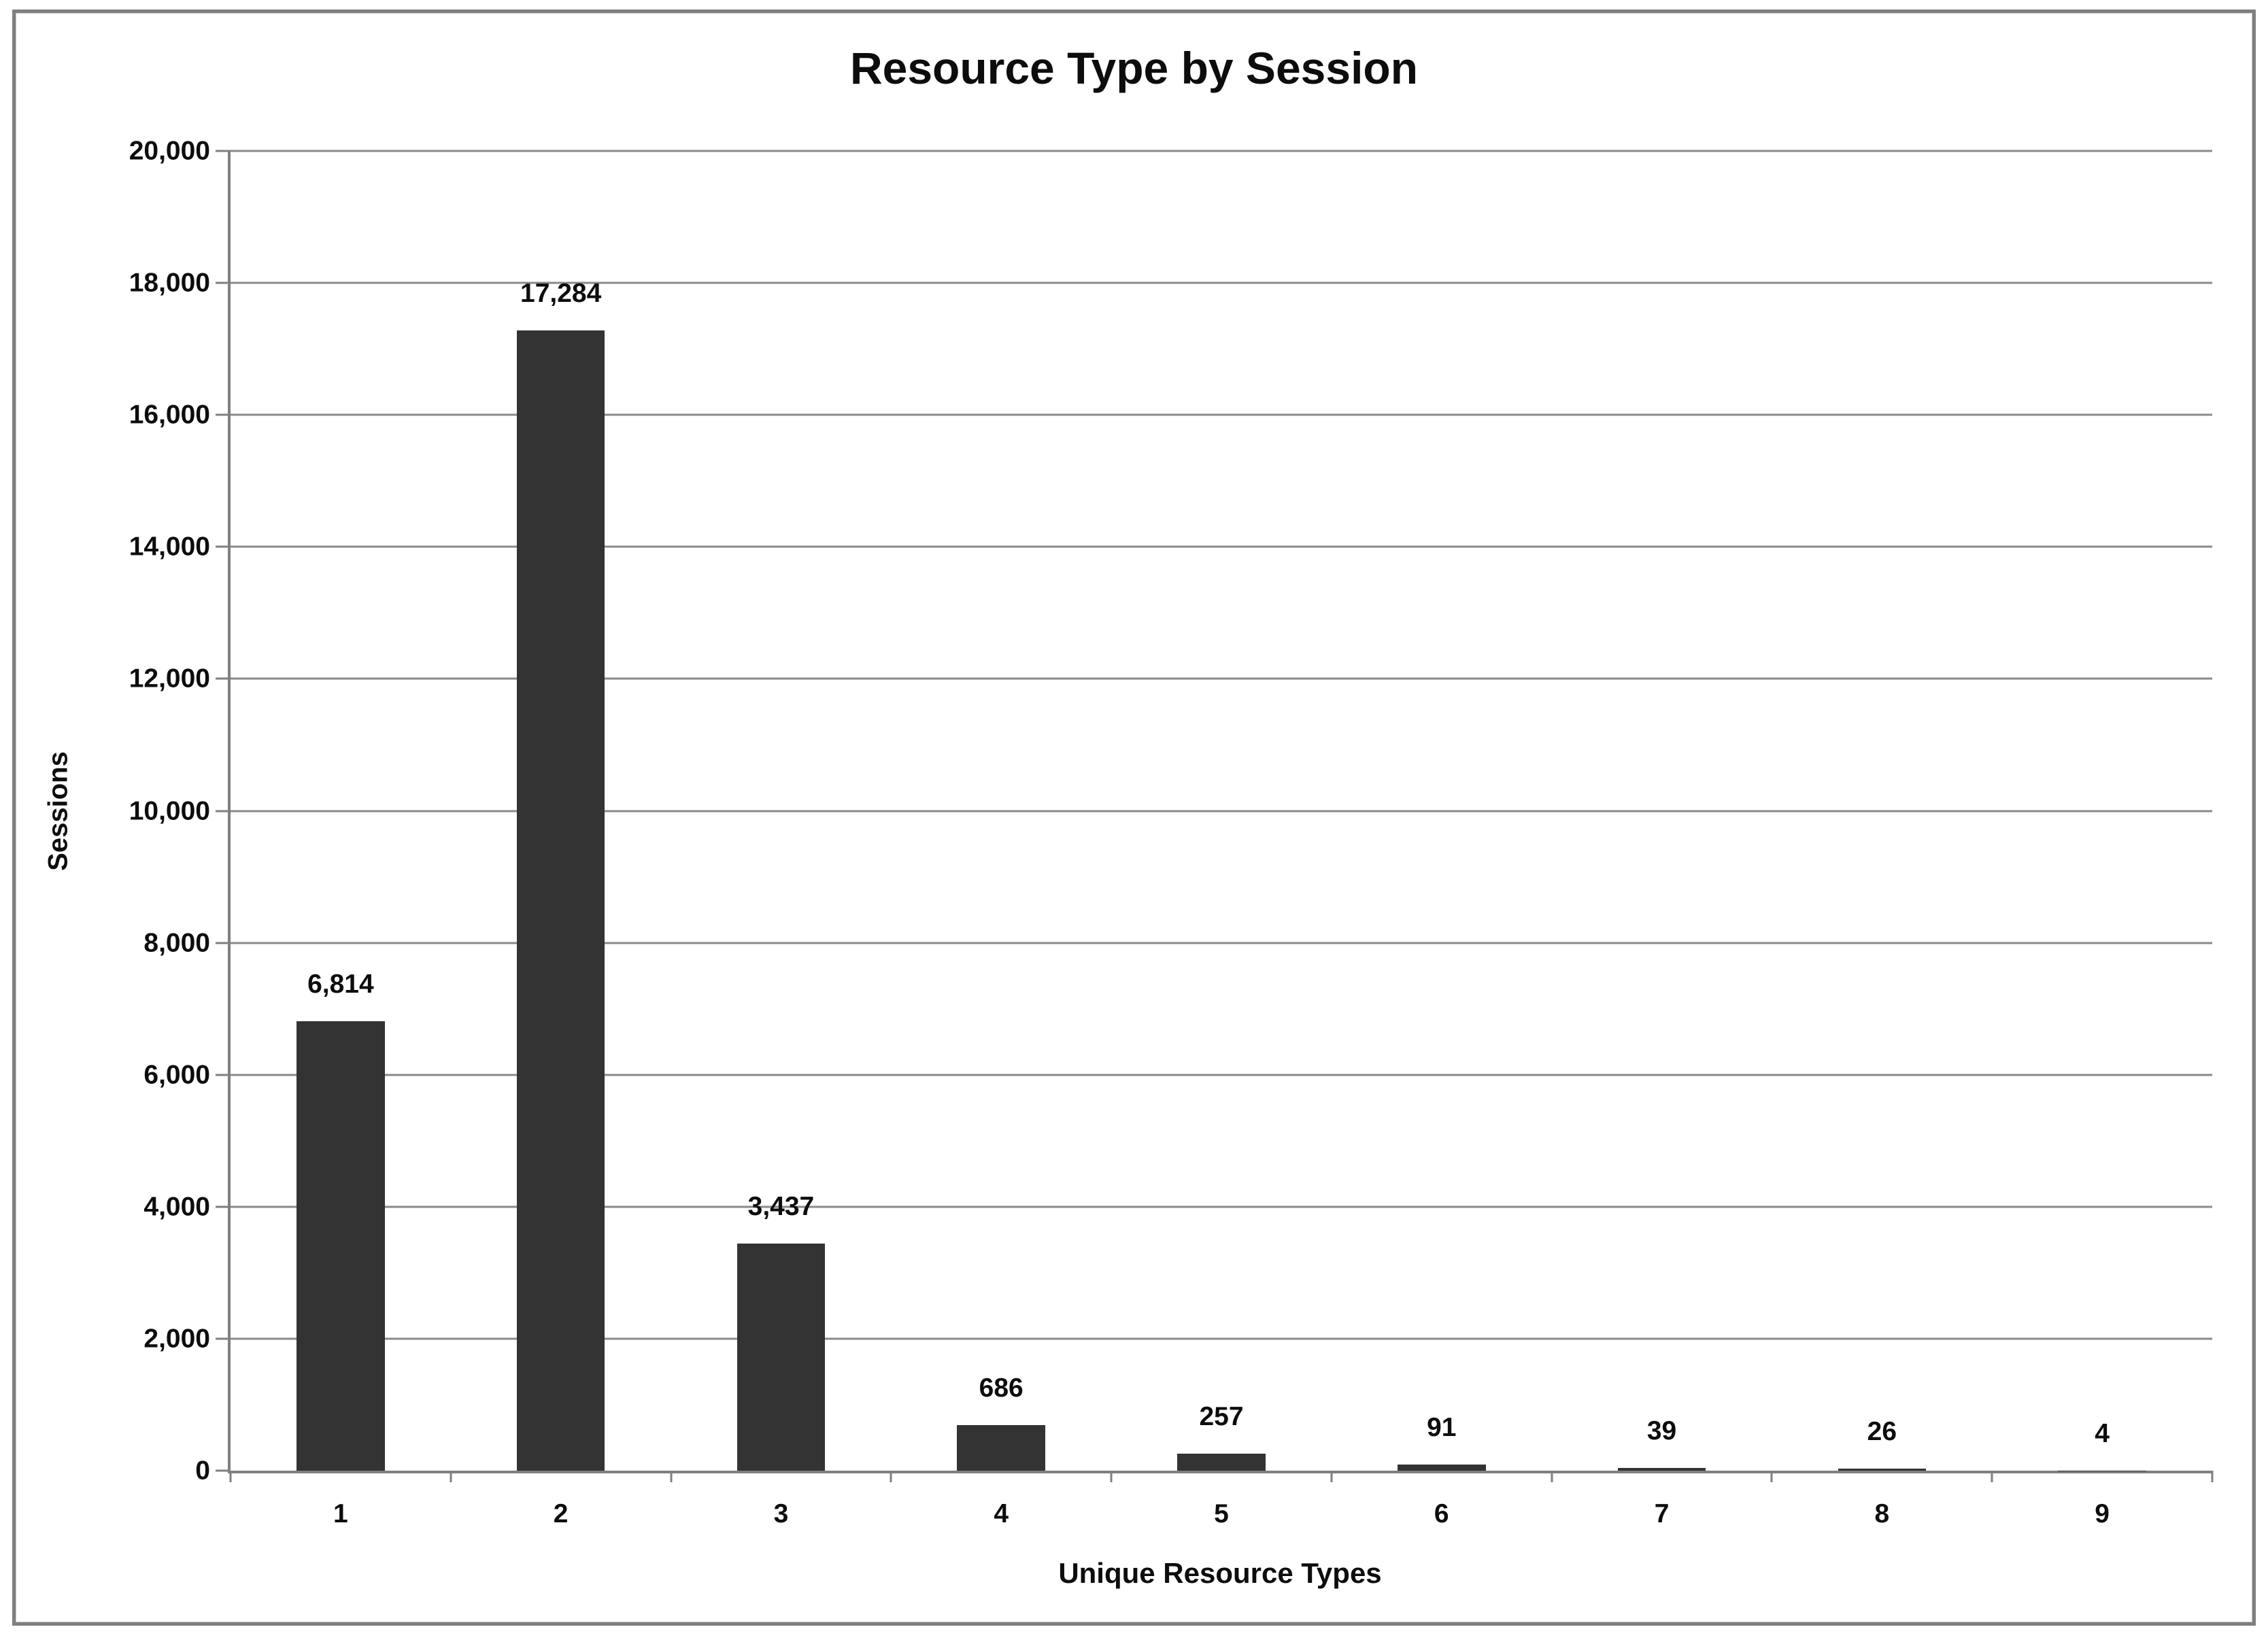 Image resolution: width=2268 pixels, height=1642 pixels. Describe the element at coordinates (176, 1339) in the screenshot. I see `y-tick-label: 2,000` at that location.